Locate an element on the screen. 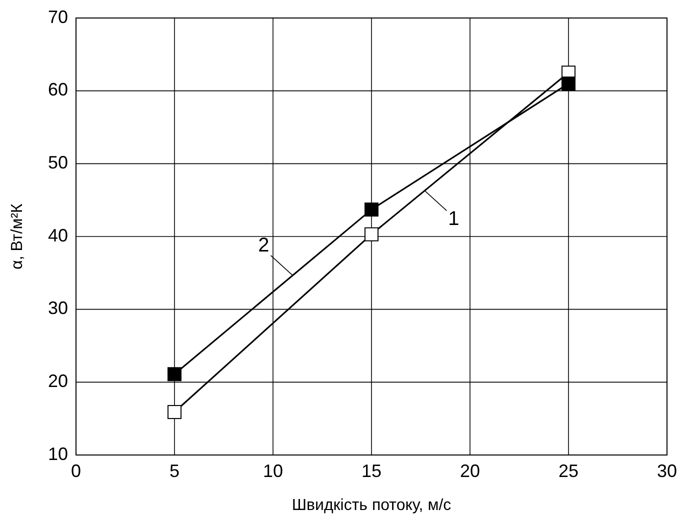  y-tick-label: 20 is located at coordinates (58, 380).